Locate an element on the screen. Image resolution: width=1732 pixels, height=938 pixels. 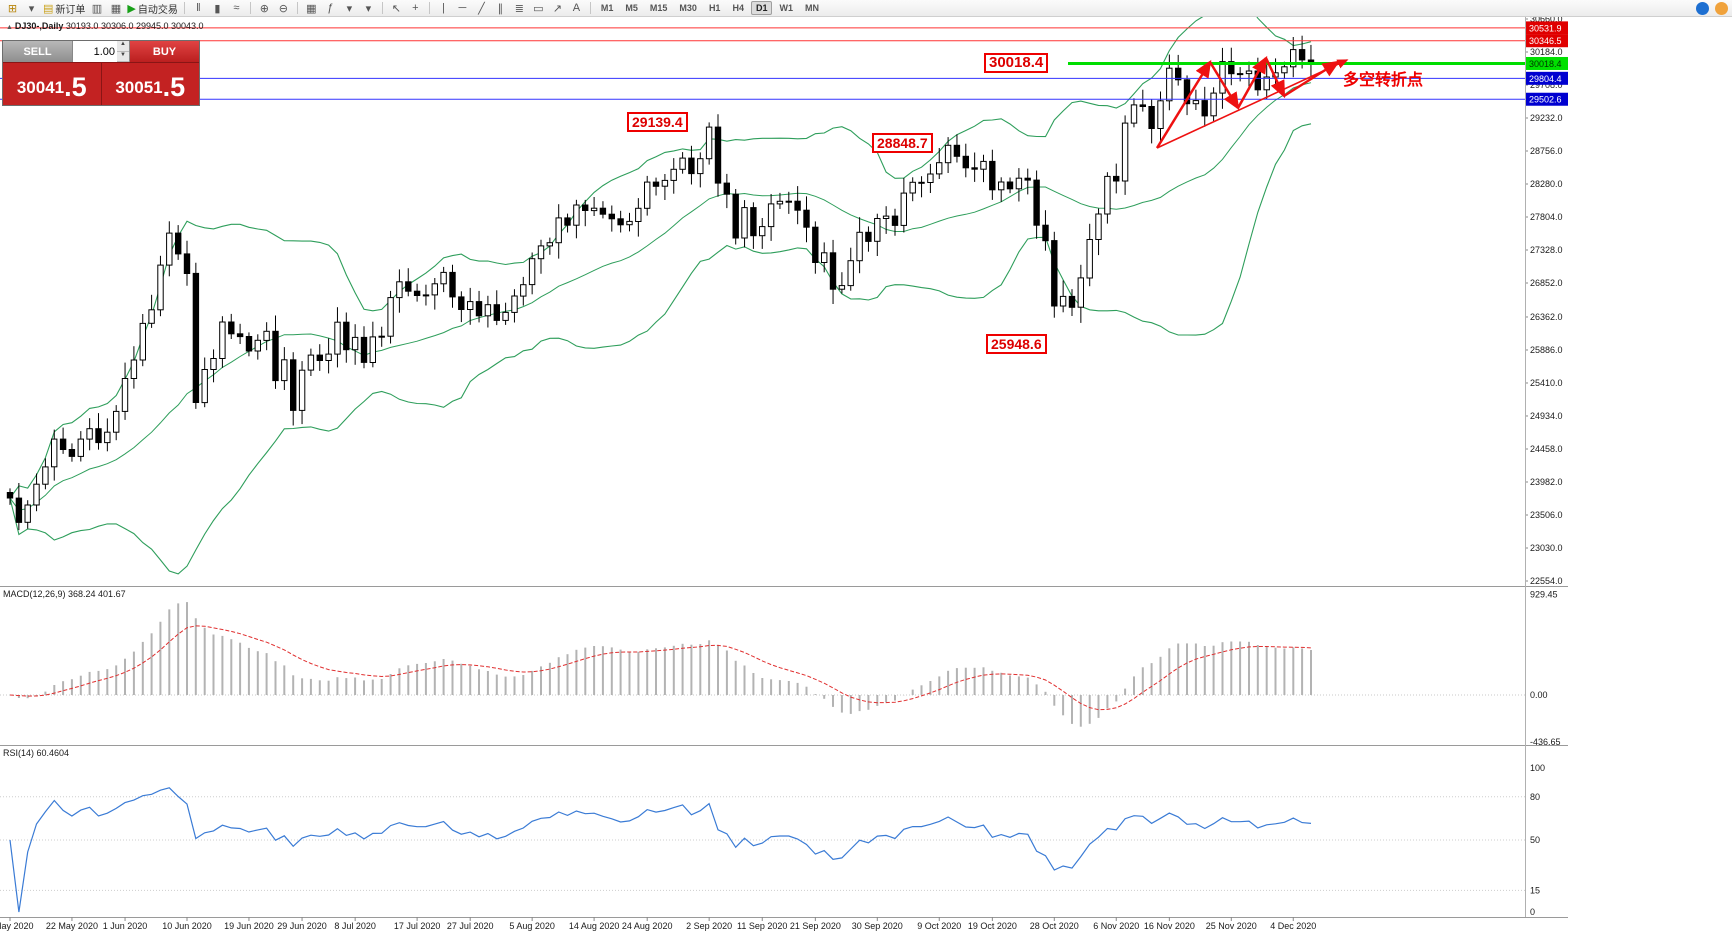
rsi-line is located at coordinates (762, 850).